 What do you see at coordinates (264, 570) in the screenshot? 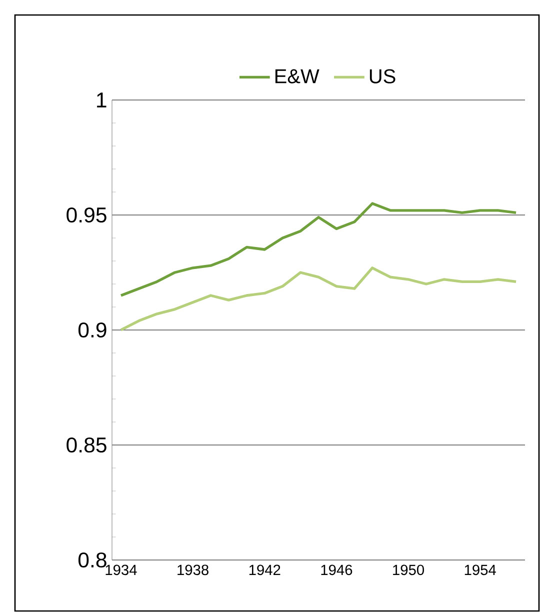
I see `x-tick-label: 1942` at bounding box center [264, 570].